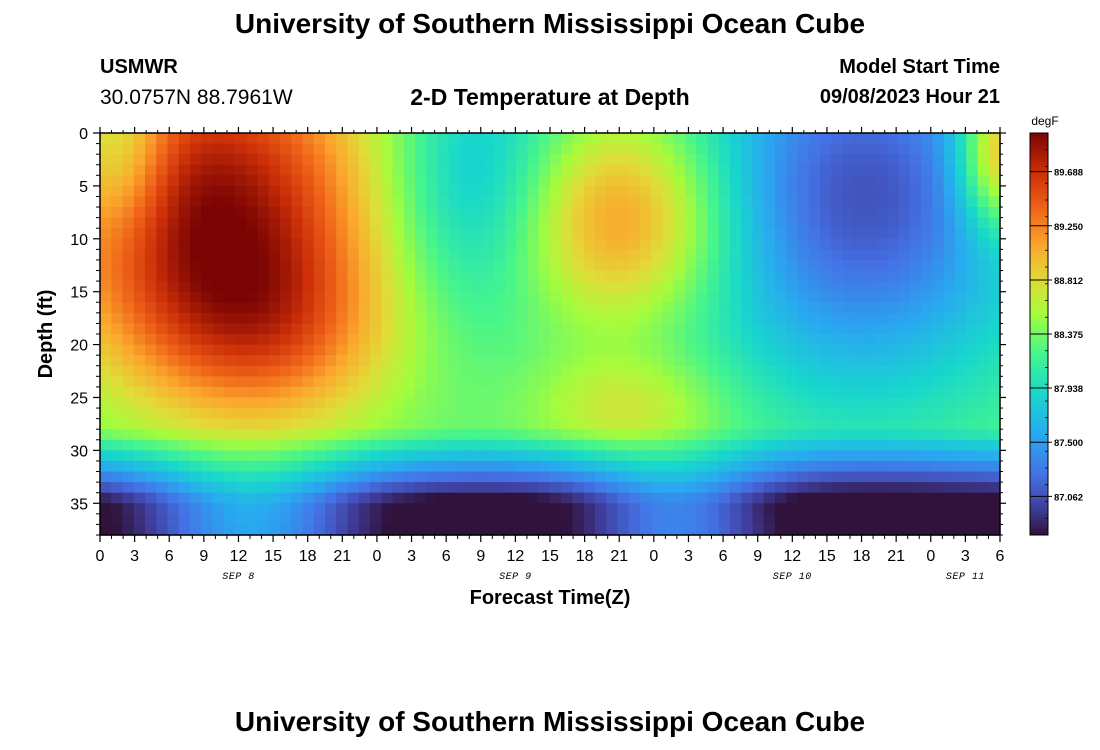 The image size is (1100, 750). I want to click on colorbar-tick-label: 87.500, so click(1068, 443).